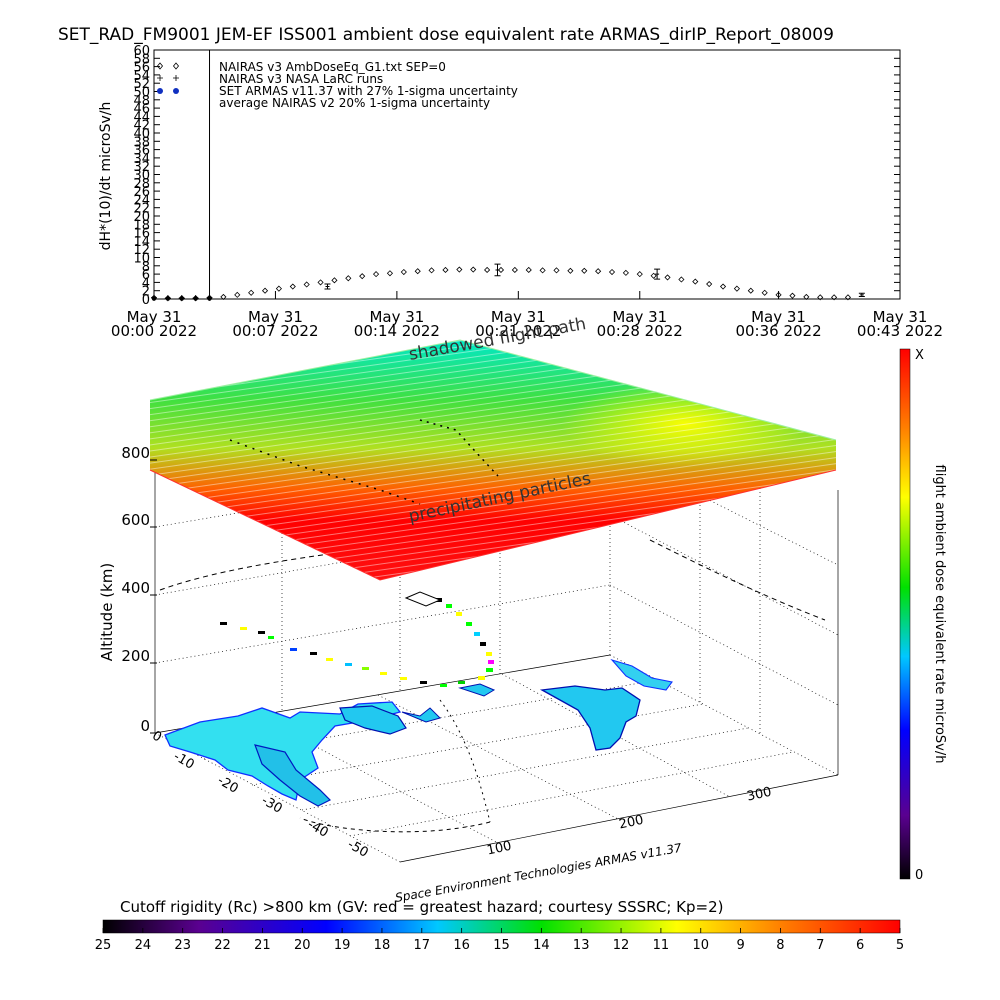 The width and height of the screenshot is (1000, 1000). What do you see at coordinates (820, 945) in the screenshot?
I see `cutoff-tick-label: 7` at bounding box center [820, 945].